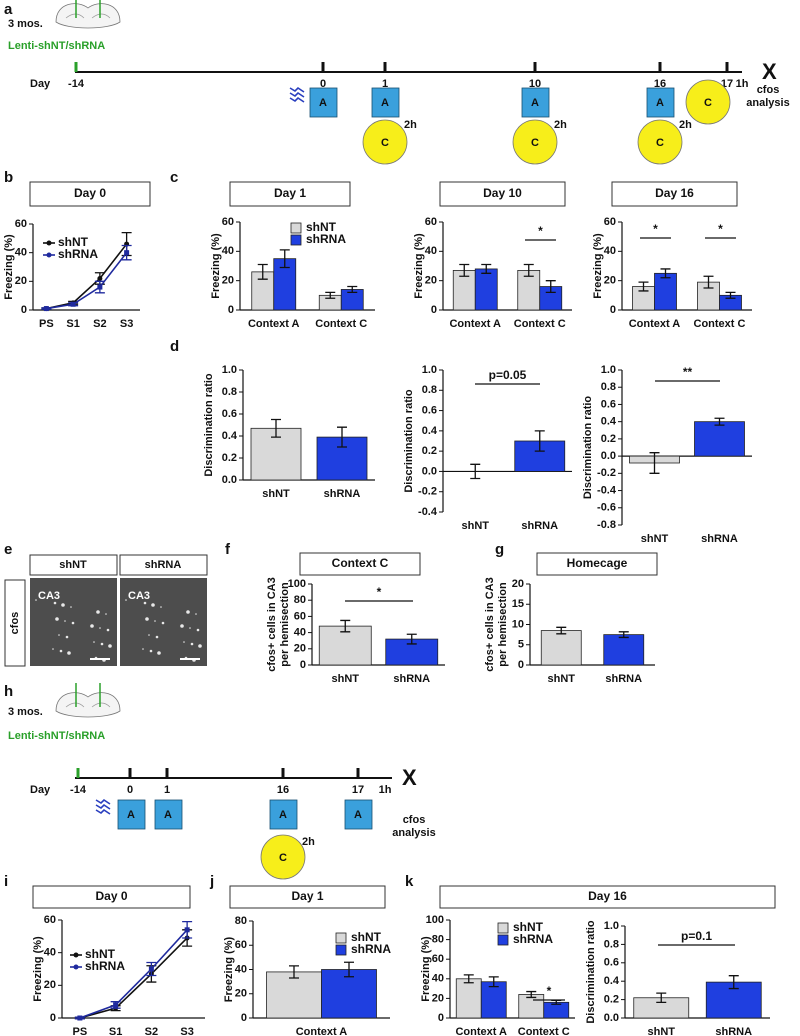 The image size is (800, 1036). I want to click on region-label: CA3, so click(139, 596).